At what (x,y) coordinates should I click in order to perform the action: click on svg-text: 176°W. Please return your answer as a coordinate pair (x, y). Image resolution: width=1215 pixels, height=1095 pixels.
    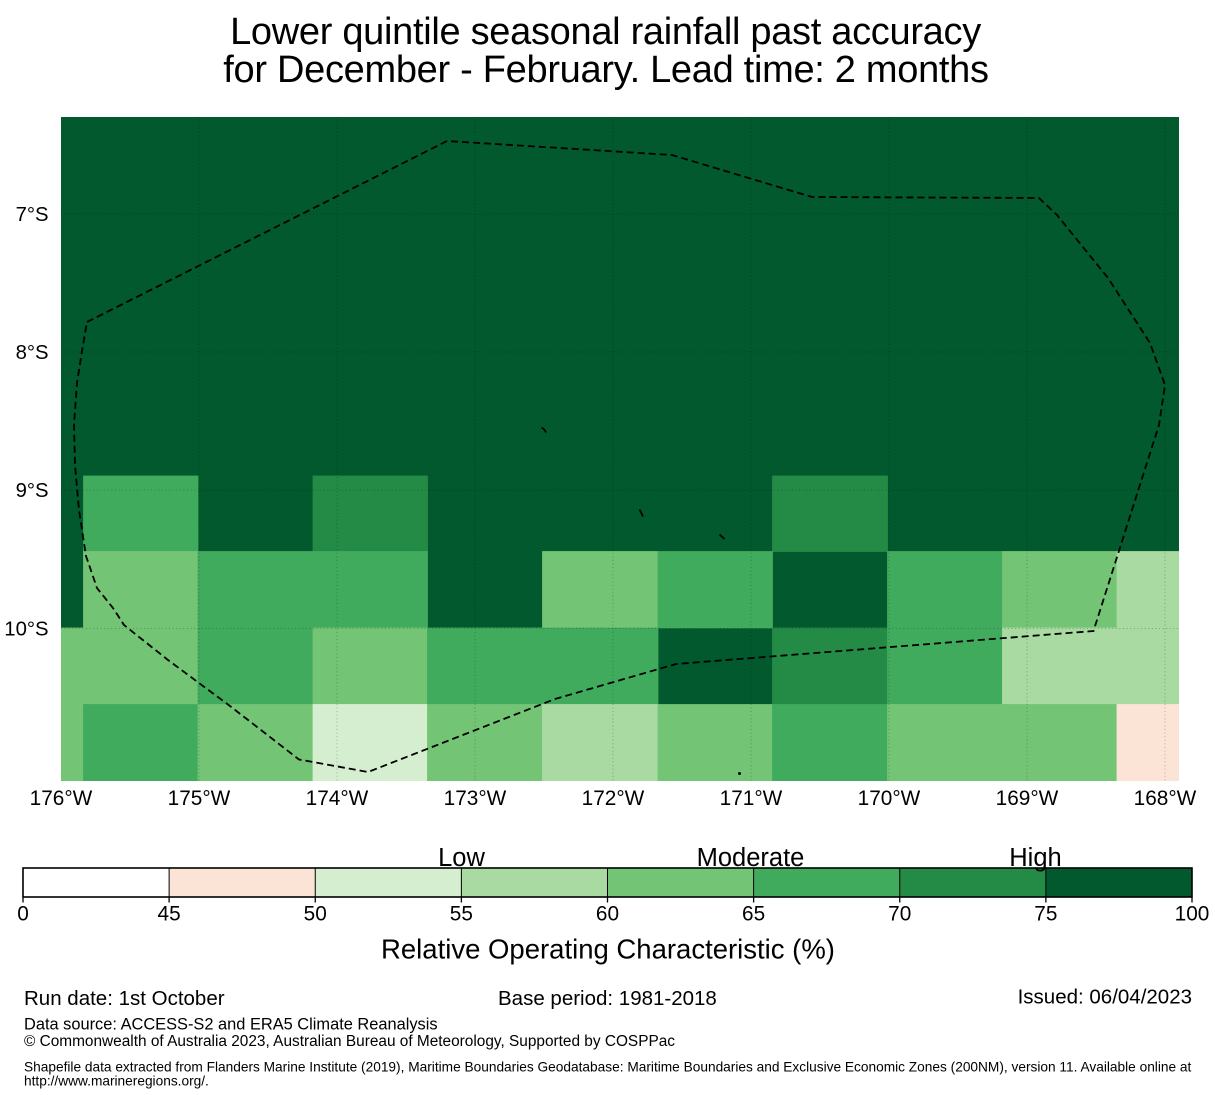
    Looking at the image, I should click on (61, 798).